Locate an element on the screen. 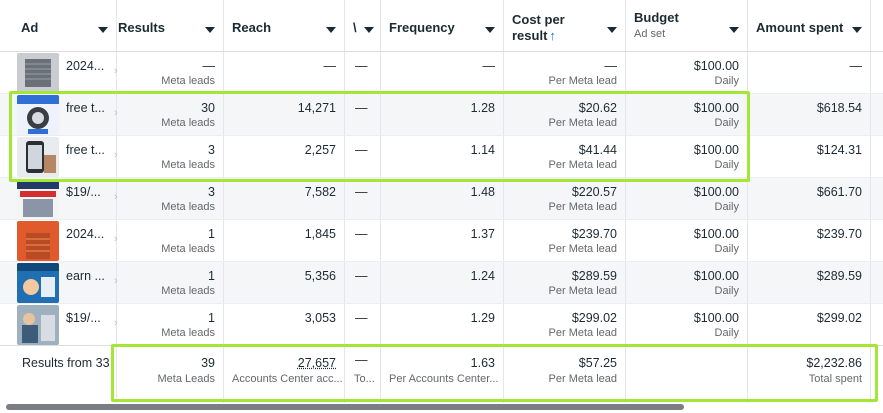  amount-cell: — is located at coordinates (809, 72).